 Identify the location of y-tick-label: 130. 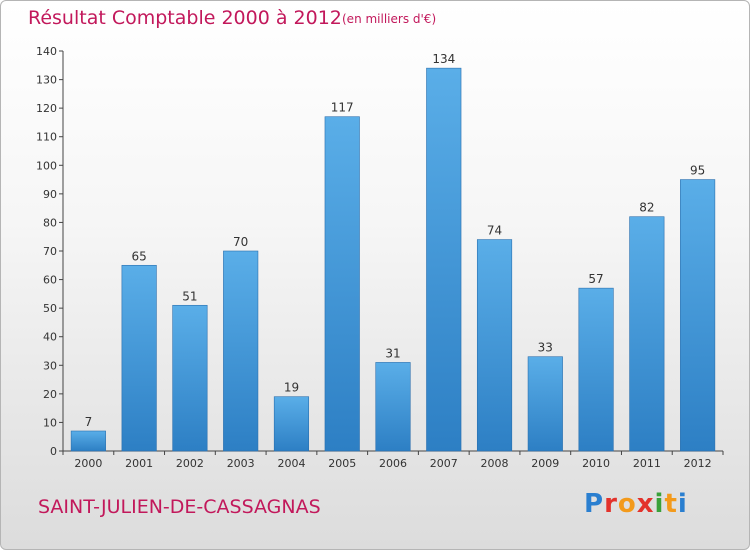
(46, 80).